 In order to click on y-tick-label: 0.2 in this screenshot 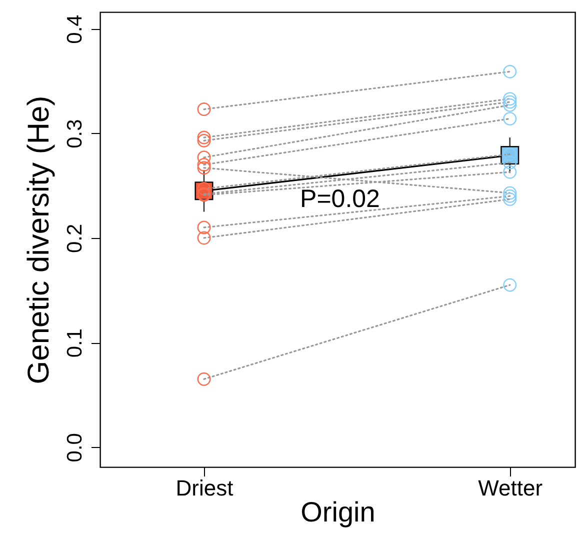, I will do `click(75, 239)`.